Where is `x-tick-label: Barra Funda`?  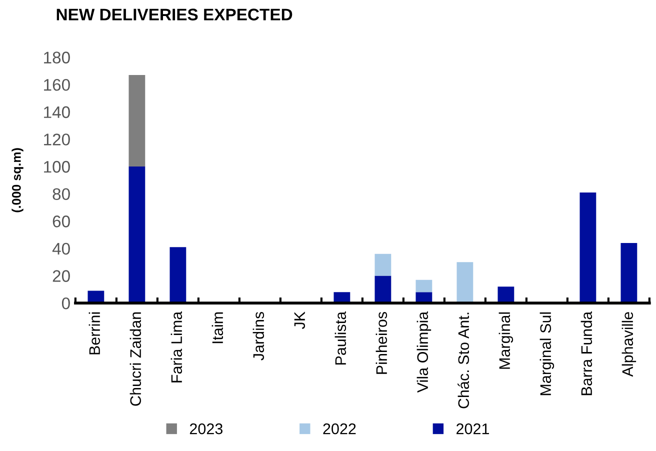 x-tick-label: Barra Funda is located at coordinates (586, 353).